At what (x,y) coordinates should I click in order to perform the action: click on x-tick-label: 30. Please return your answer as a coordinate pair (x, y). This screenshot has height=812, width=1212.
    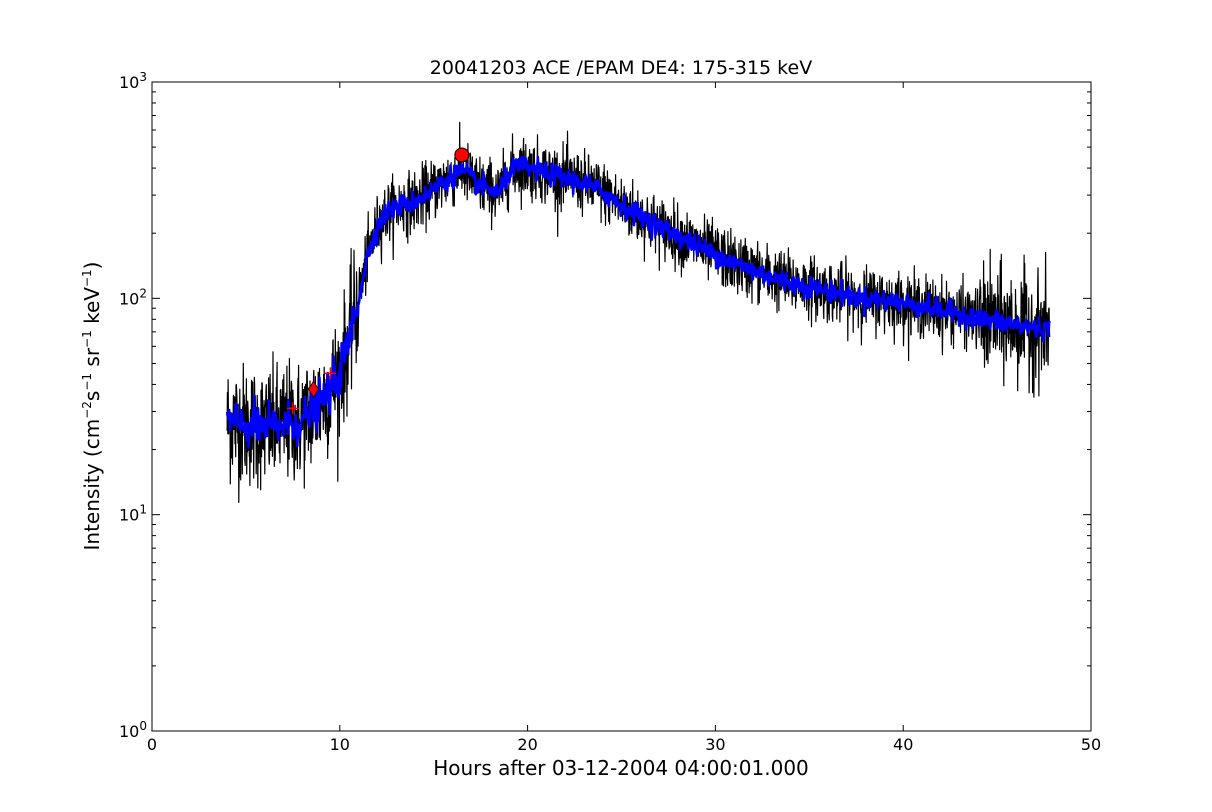
    Looking at the image, I should click on (715, 744).